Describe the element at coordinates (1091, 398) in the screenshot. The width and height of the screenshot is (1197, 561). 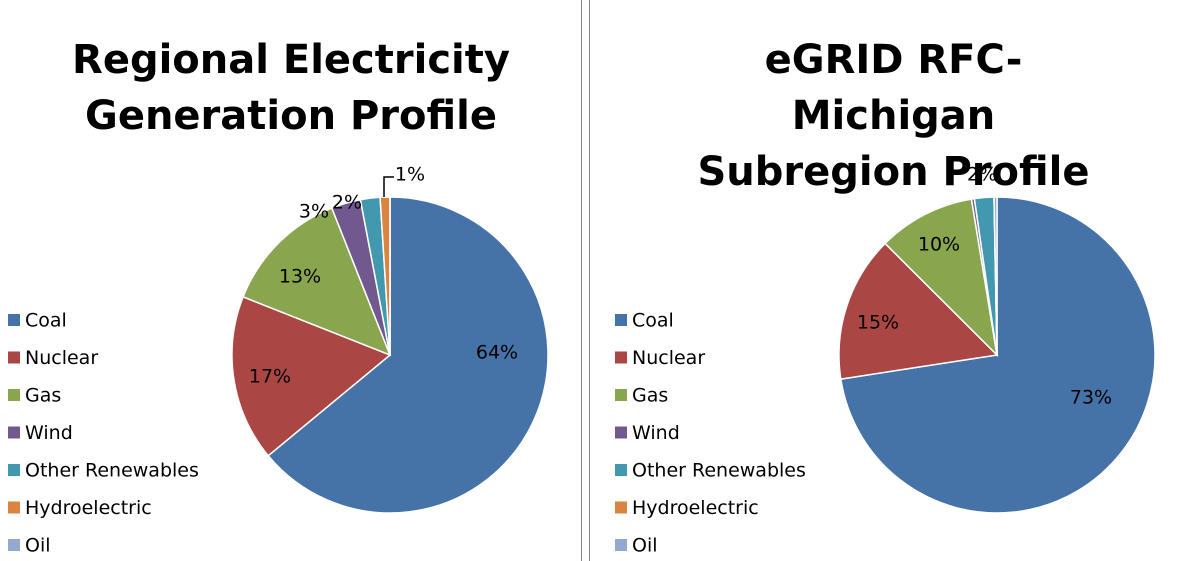
I see `data-label: 73%` at that location.